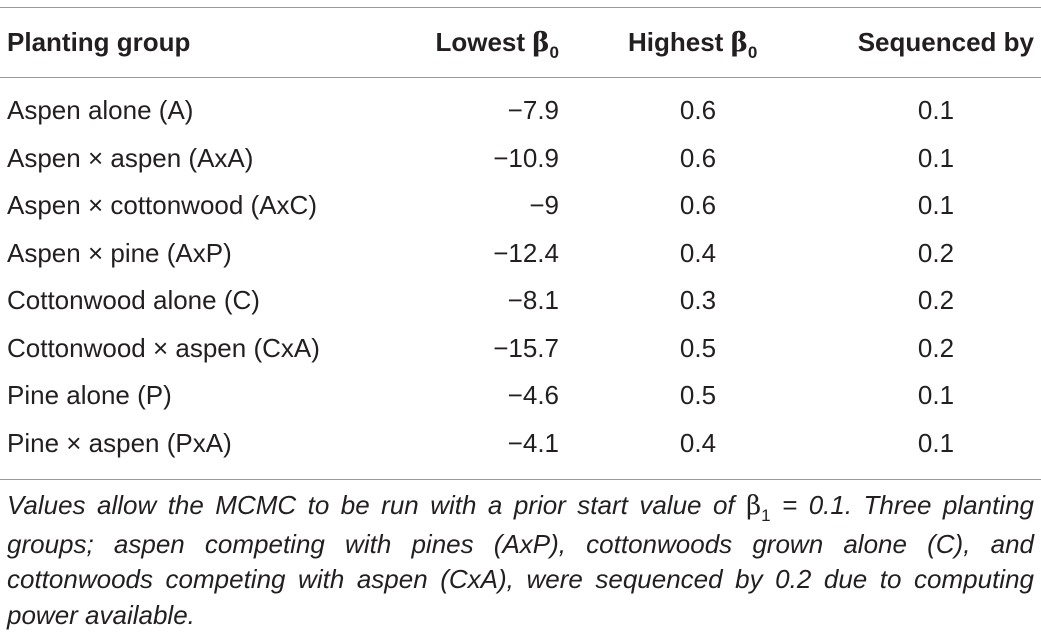 This screenshot has height=640, width=1041. I want to click on table-row: Aspen × pine (AxP) −12.4 0.4 0.2, so click(520, 254).